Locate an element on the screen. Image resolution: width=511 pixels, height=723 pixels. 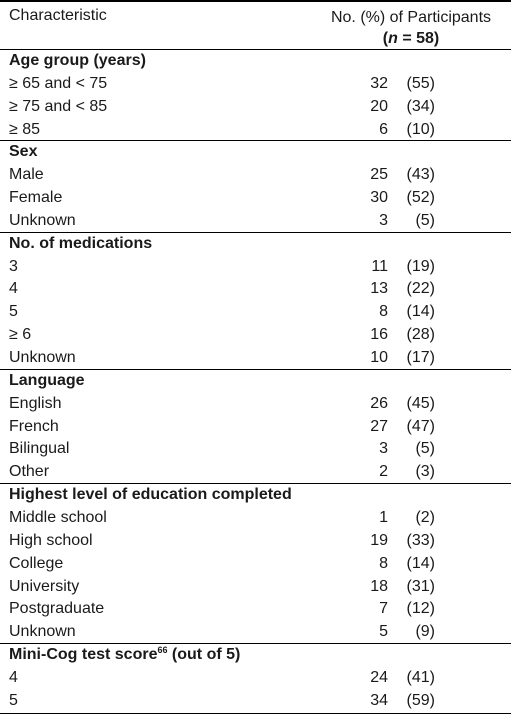
table-row: Female 30 (52) is located at coordinates (255, 197).